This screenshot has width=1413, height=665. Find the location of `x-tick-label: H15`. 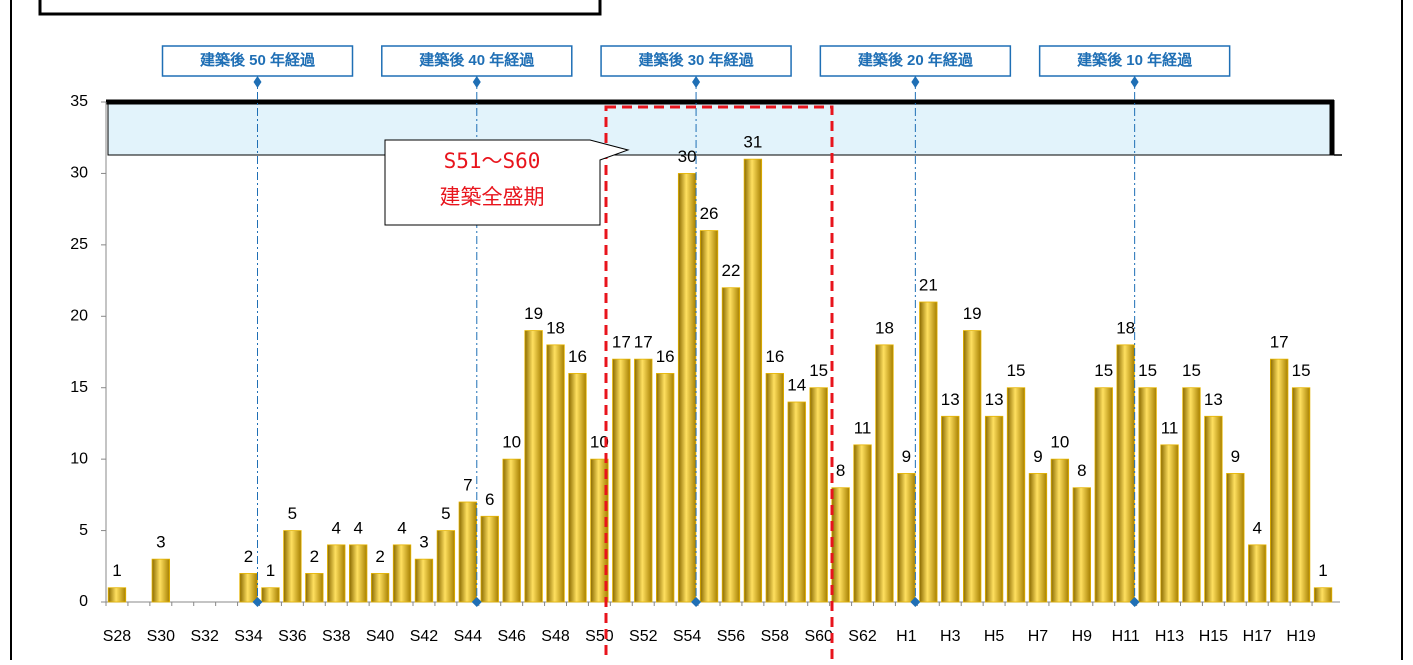

x-tick-label: H15 is located at coordinates (1213, 636).